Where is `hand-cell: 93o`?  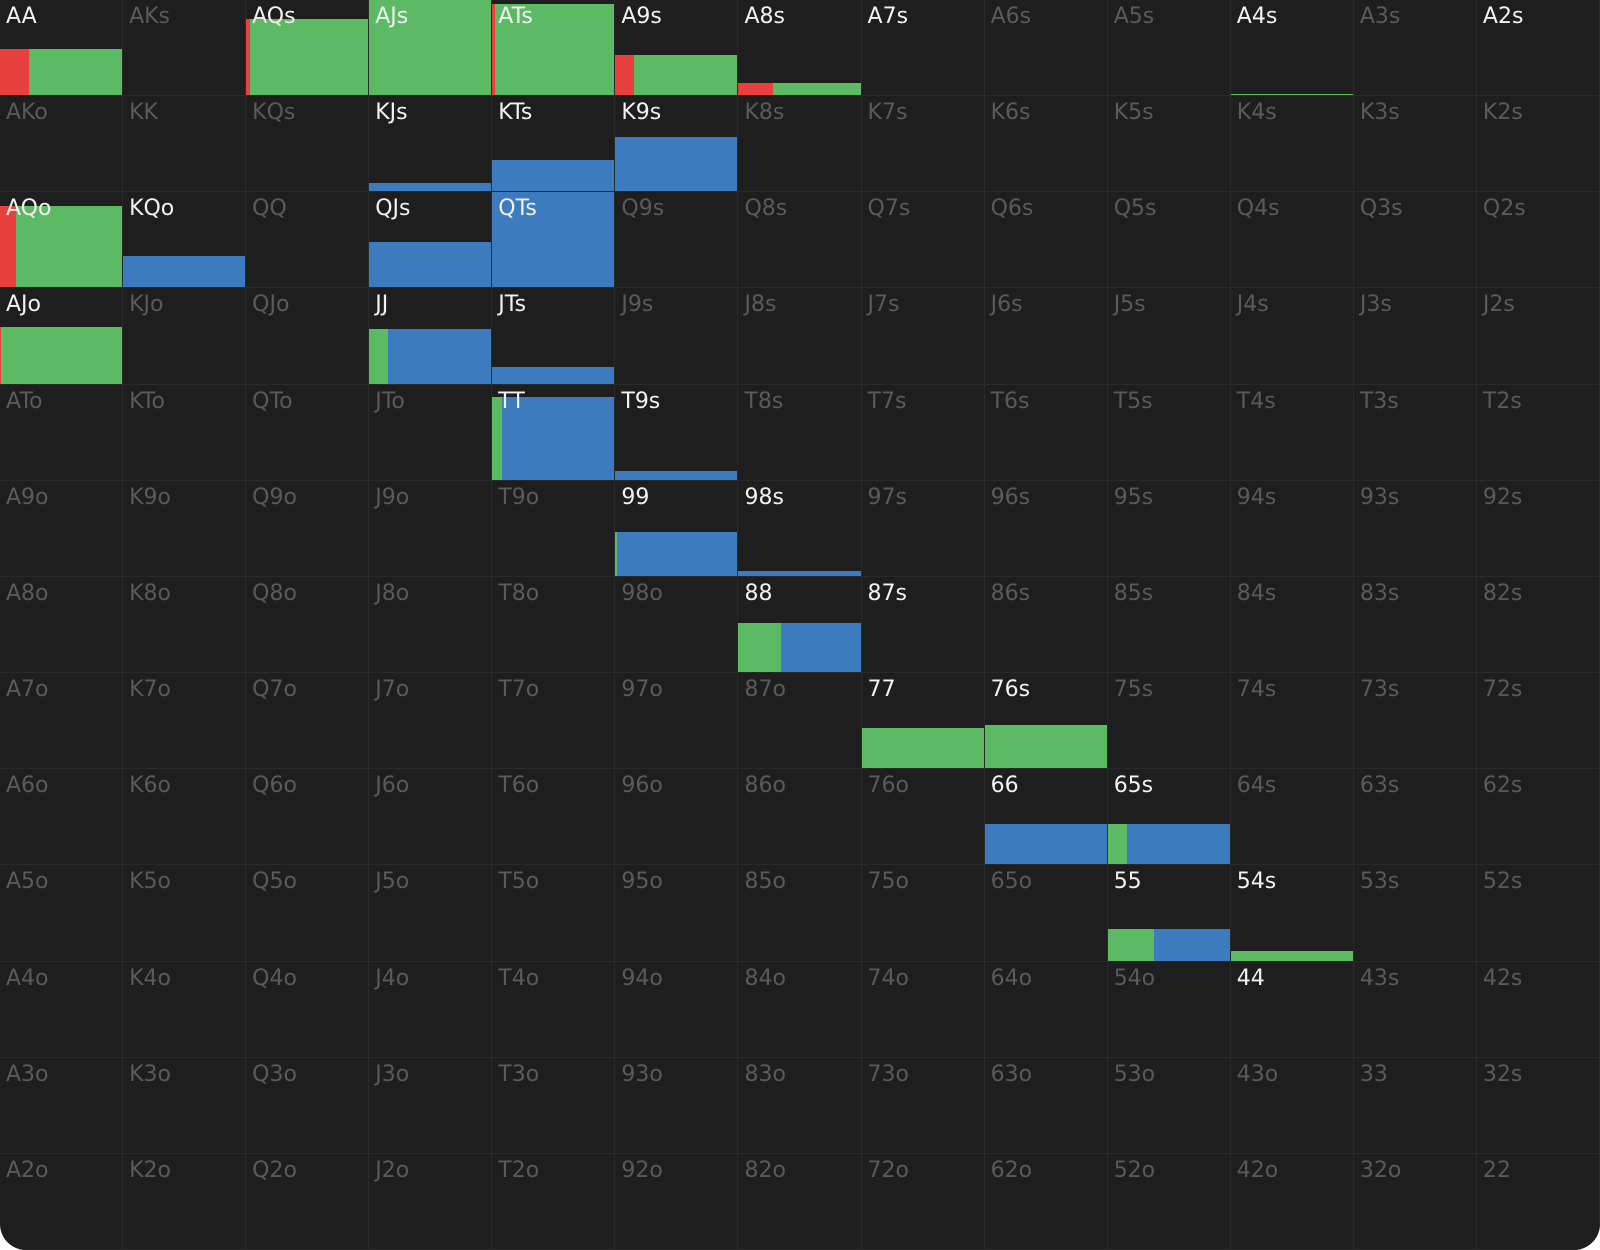
hand-cell: 93o is located at coordinates (677, 1105).